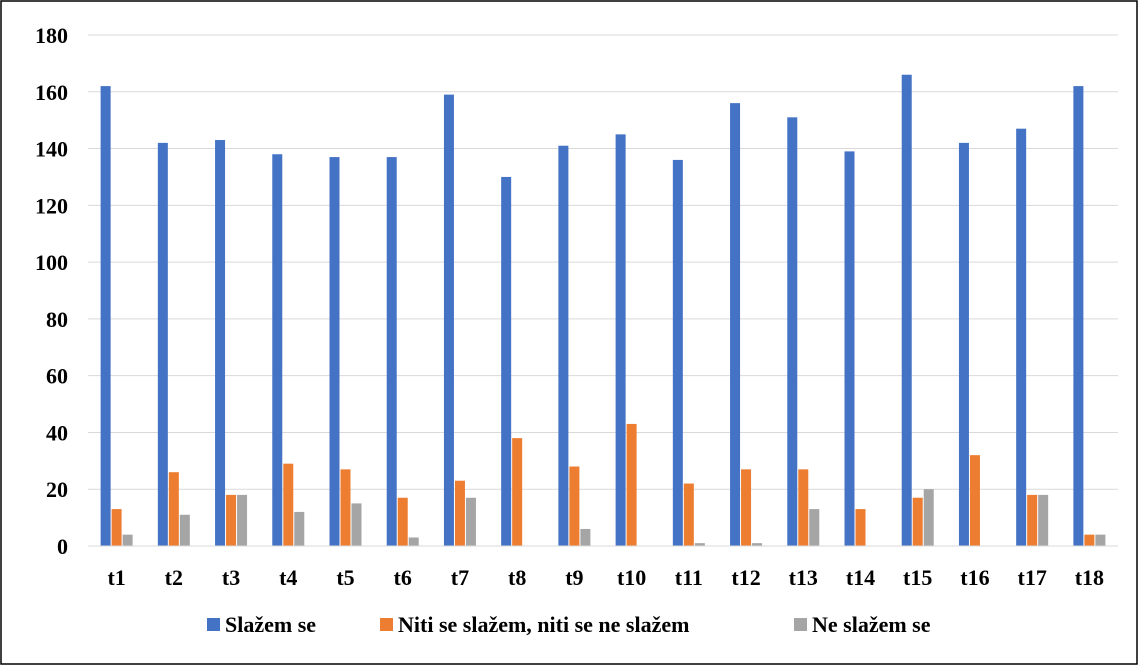  I want to click on y-tick-label: 100, so click(51, 262).